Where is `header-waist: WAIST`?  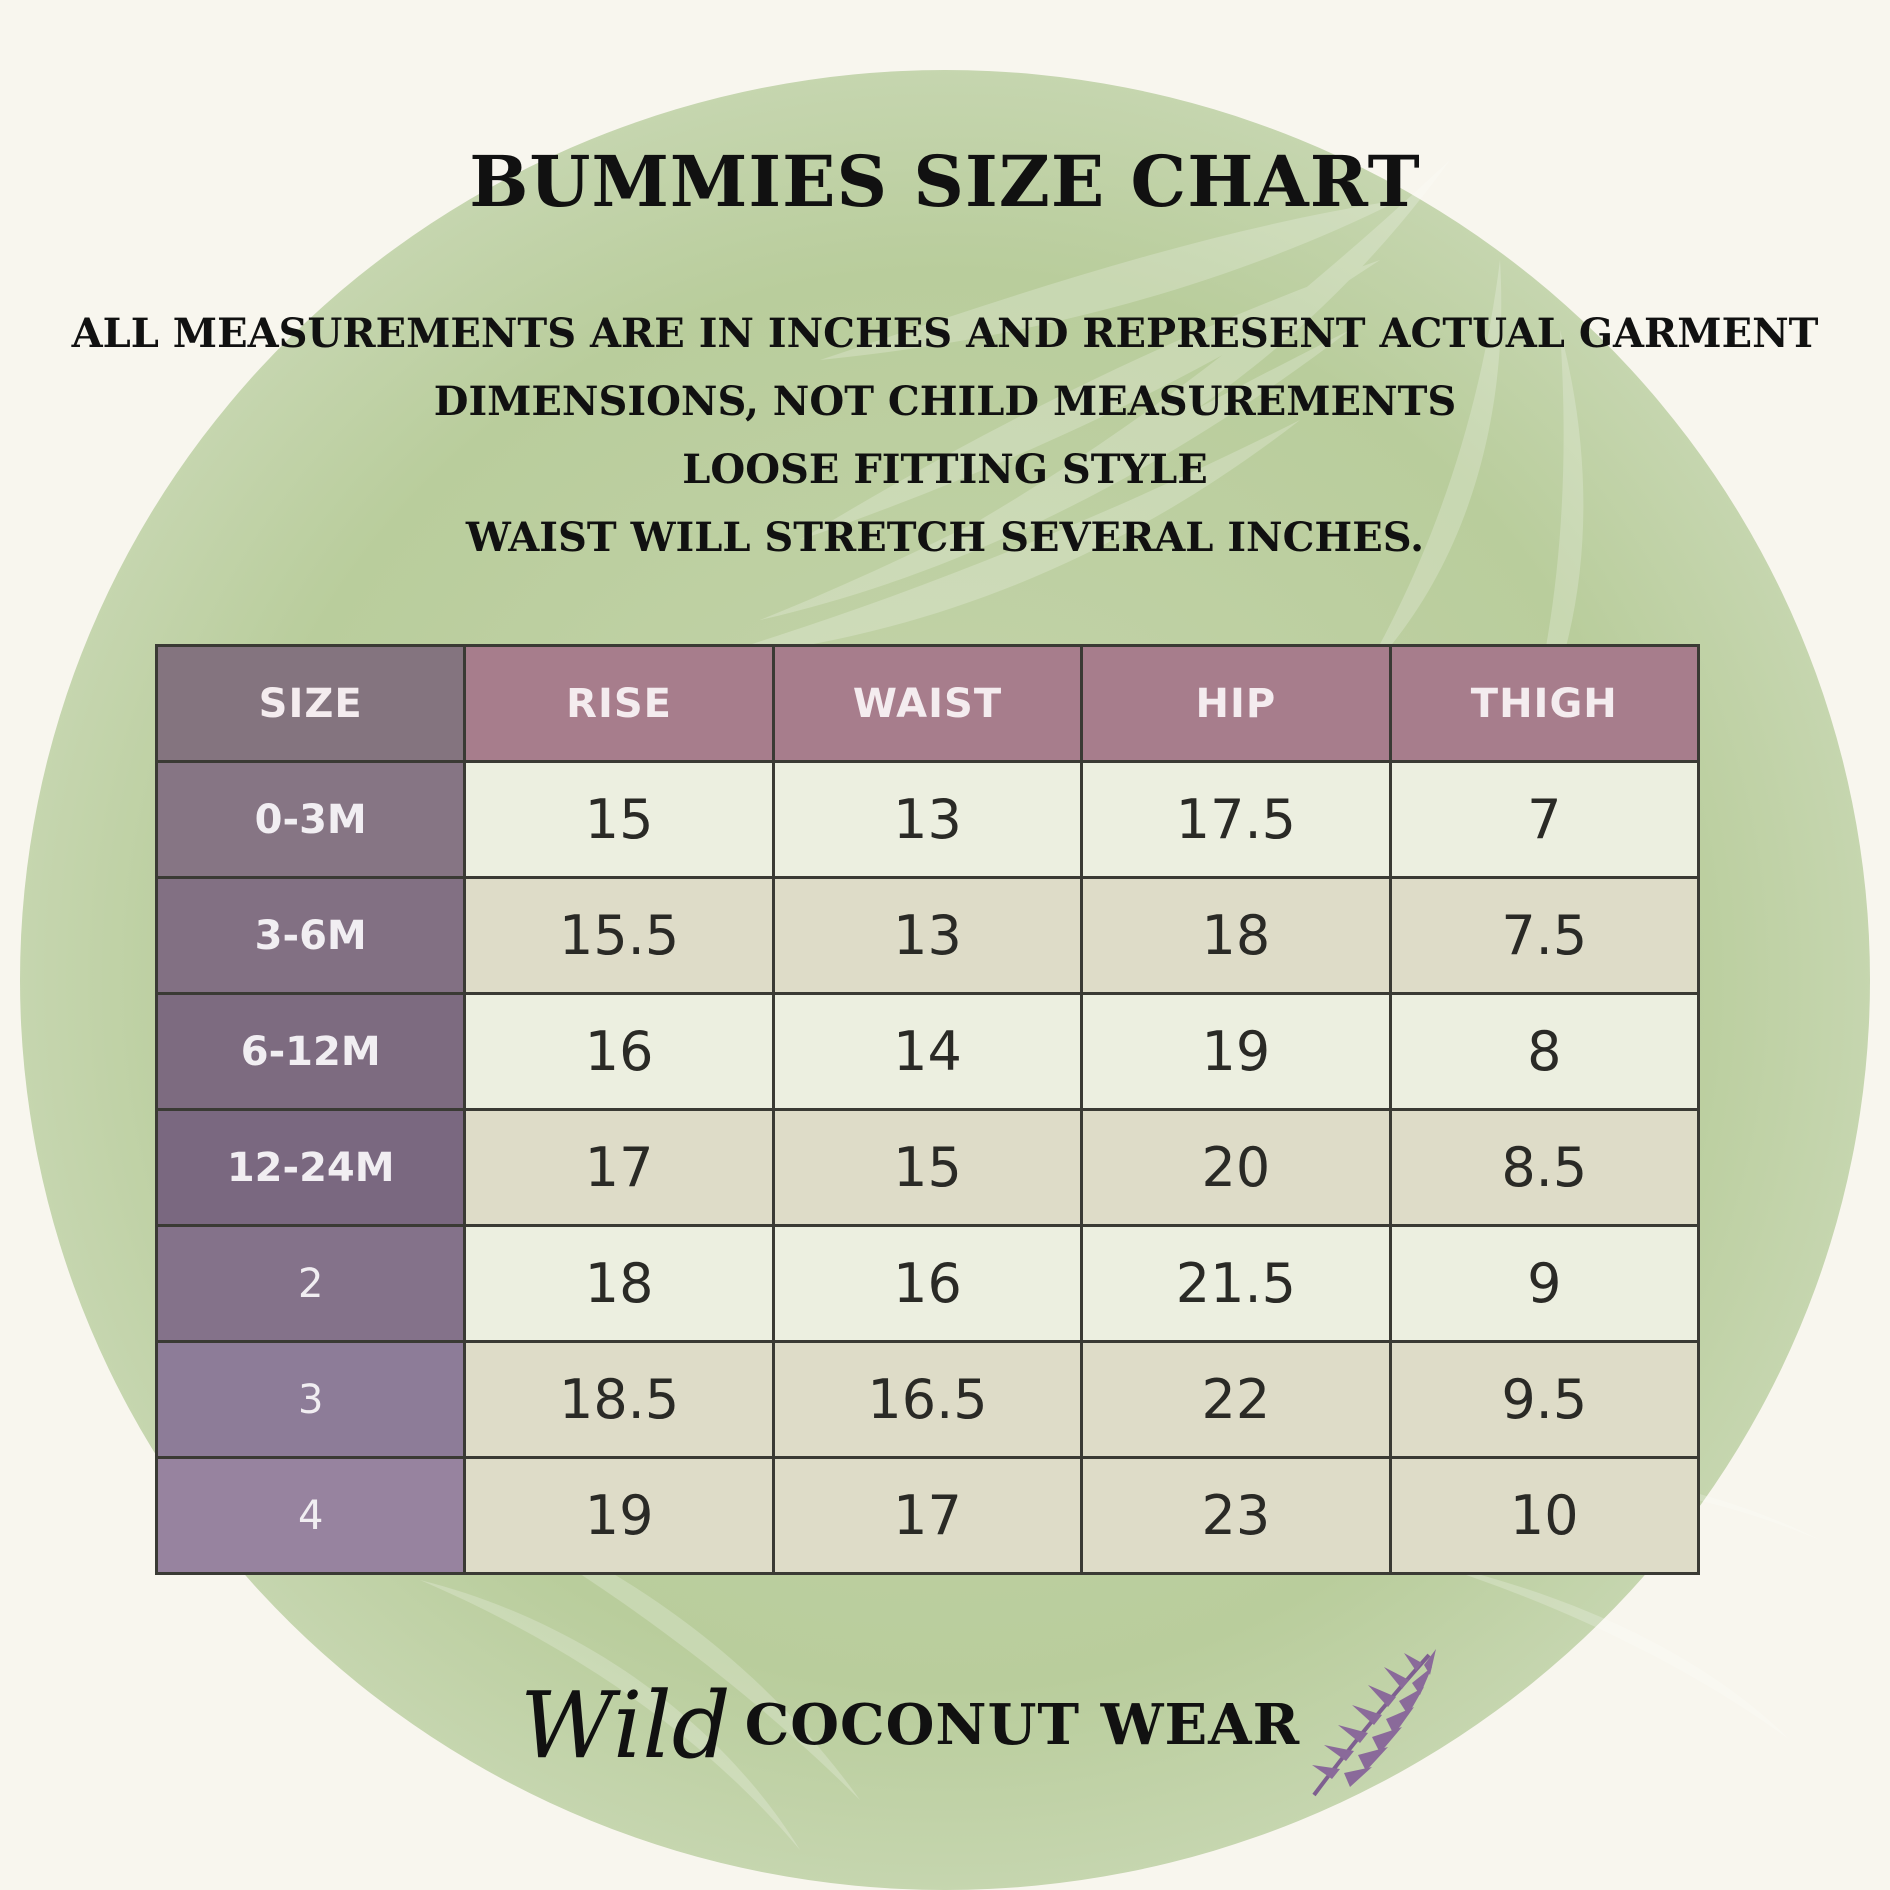 header-waist: WAIST is located at coordinates (927, 703).